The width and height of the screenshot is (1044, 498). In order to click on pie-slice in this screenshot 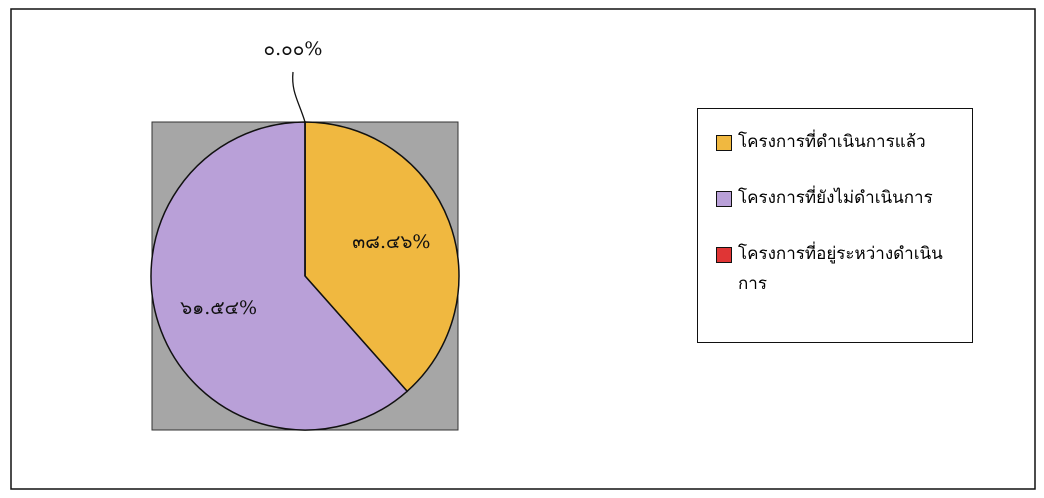, I will do `click(382, 257)`.